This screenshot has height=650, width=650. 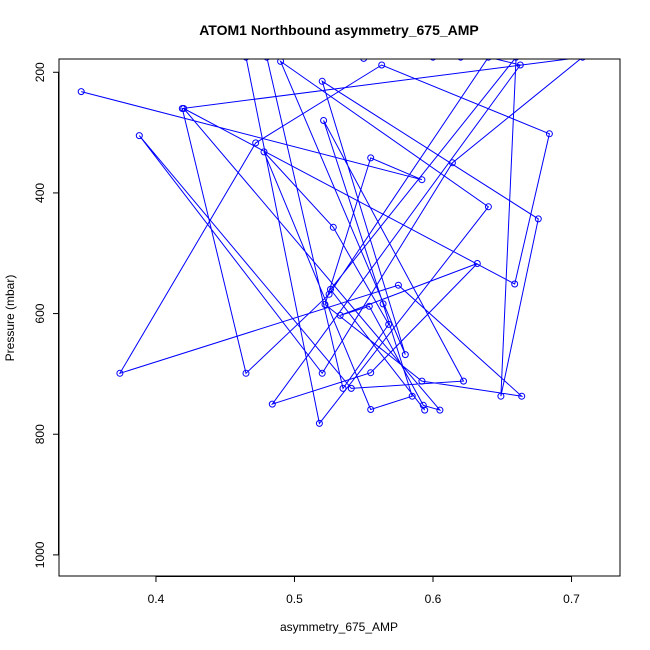 I want to click on chart-title: ATOM1 Northbound asymmetry_675_AMP, so click(x=339, y=30).